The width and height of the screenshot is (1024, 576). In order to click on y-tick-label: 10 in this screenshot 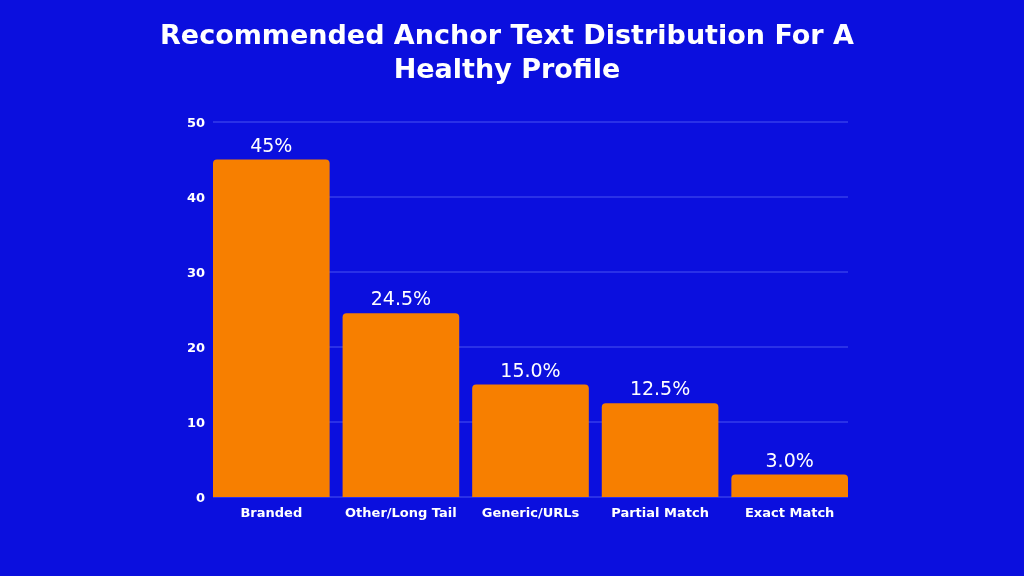, I will do `click(195, 422)`.